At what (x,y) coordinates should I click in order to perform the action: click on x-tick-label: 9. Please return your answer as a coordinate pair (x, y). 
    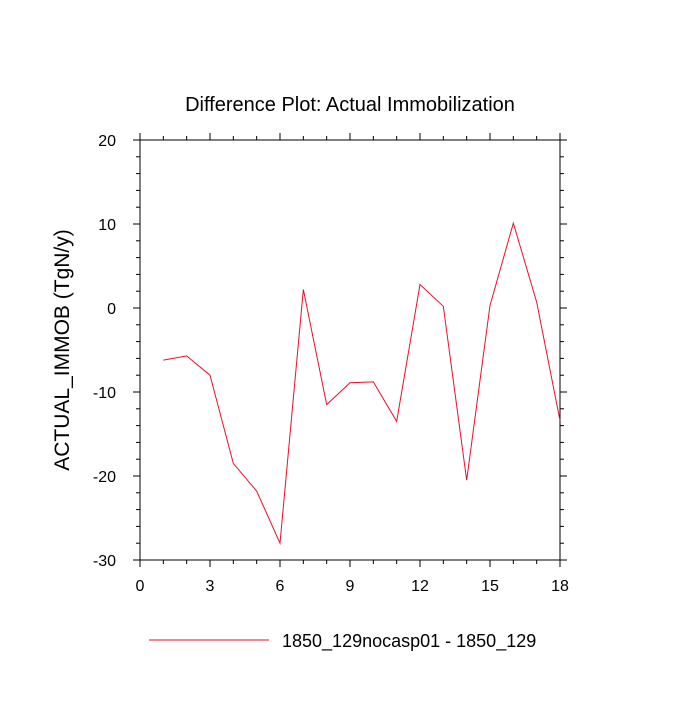
    Looking at the image, I should click on (350, 586).